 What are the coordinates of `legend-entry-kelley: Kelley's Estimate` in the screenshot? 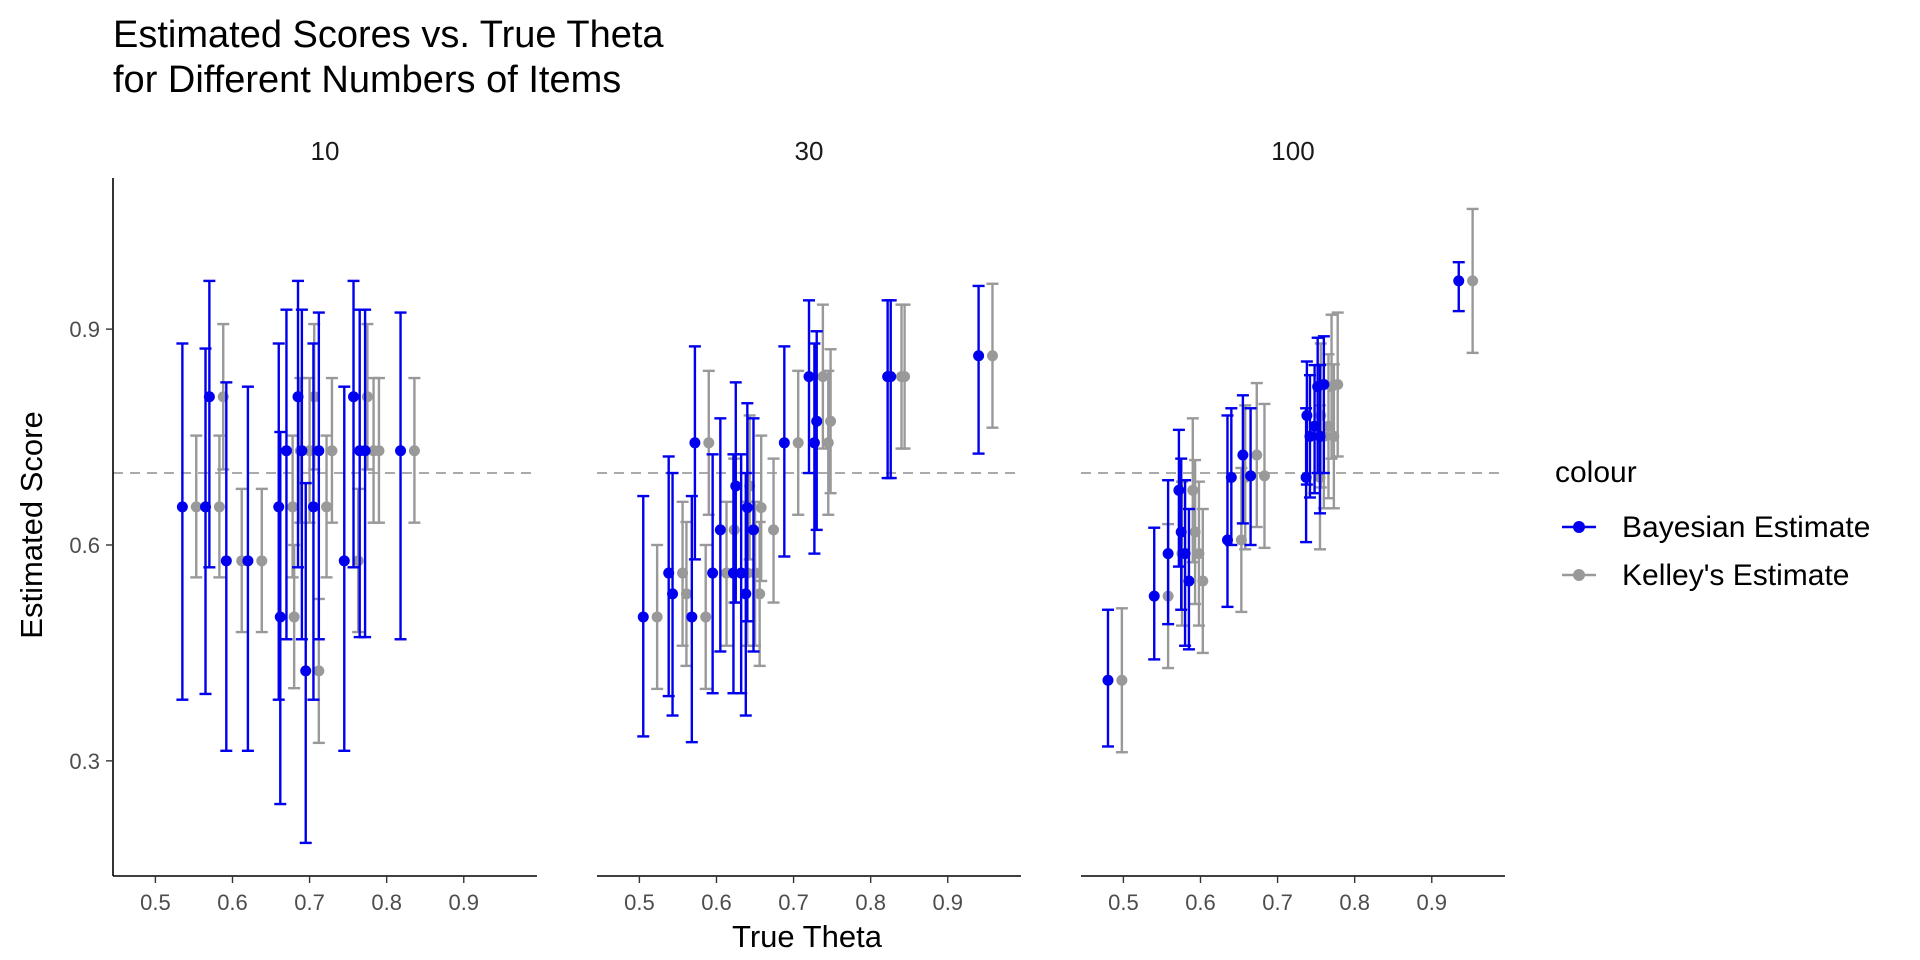 It's located at (1705, 575).